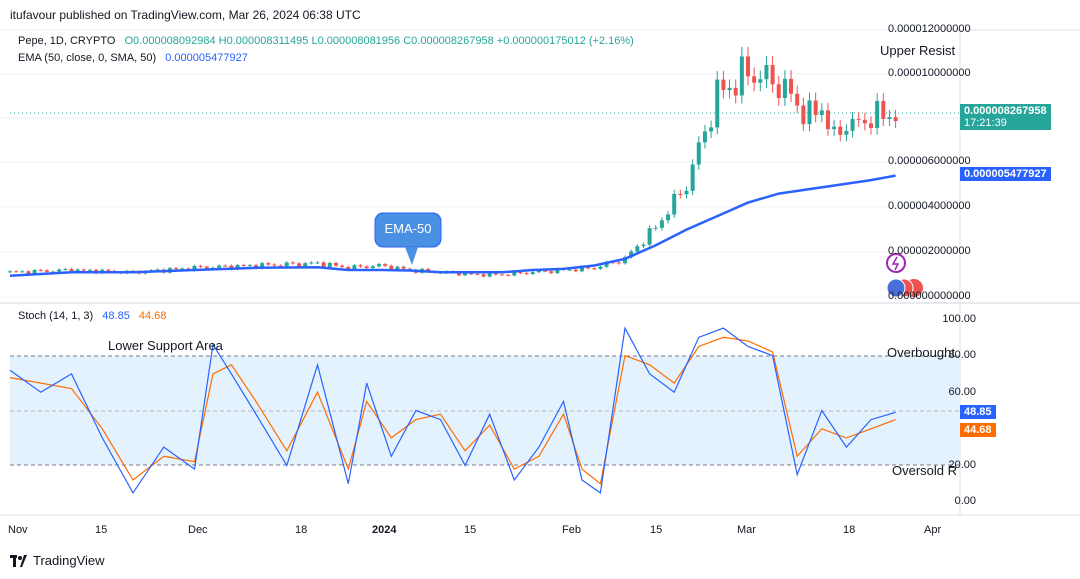 This screenshot has width=1080, height=579. What do you see at coordinates (165, 345) in the screenshot?
I see `lower-support-label: Lower Support Area` at bounding box center [165, 345].